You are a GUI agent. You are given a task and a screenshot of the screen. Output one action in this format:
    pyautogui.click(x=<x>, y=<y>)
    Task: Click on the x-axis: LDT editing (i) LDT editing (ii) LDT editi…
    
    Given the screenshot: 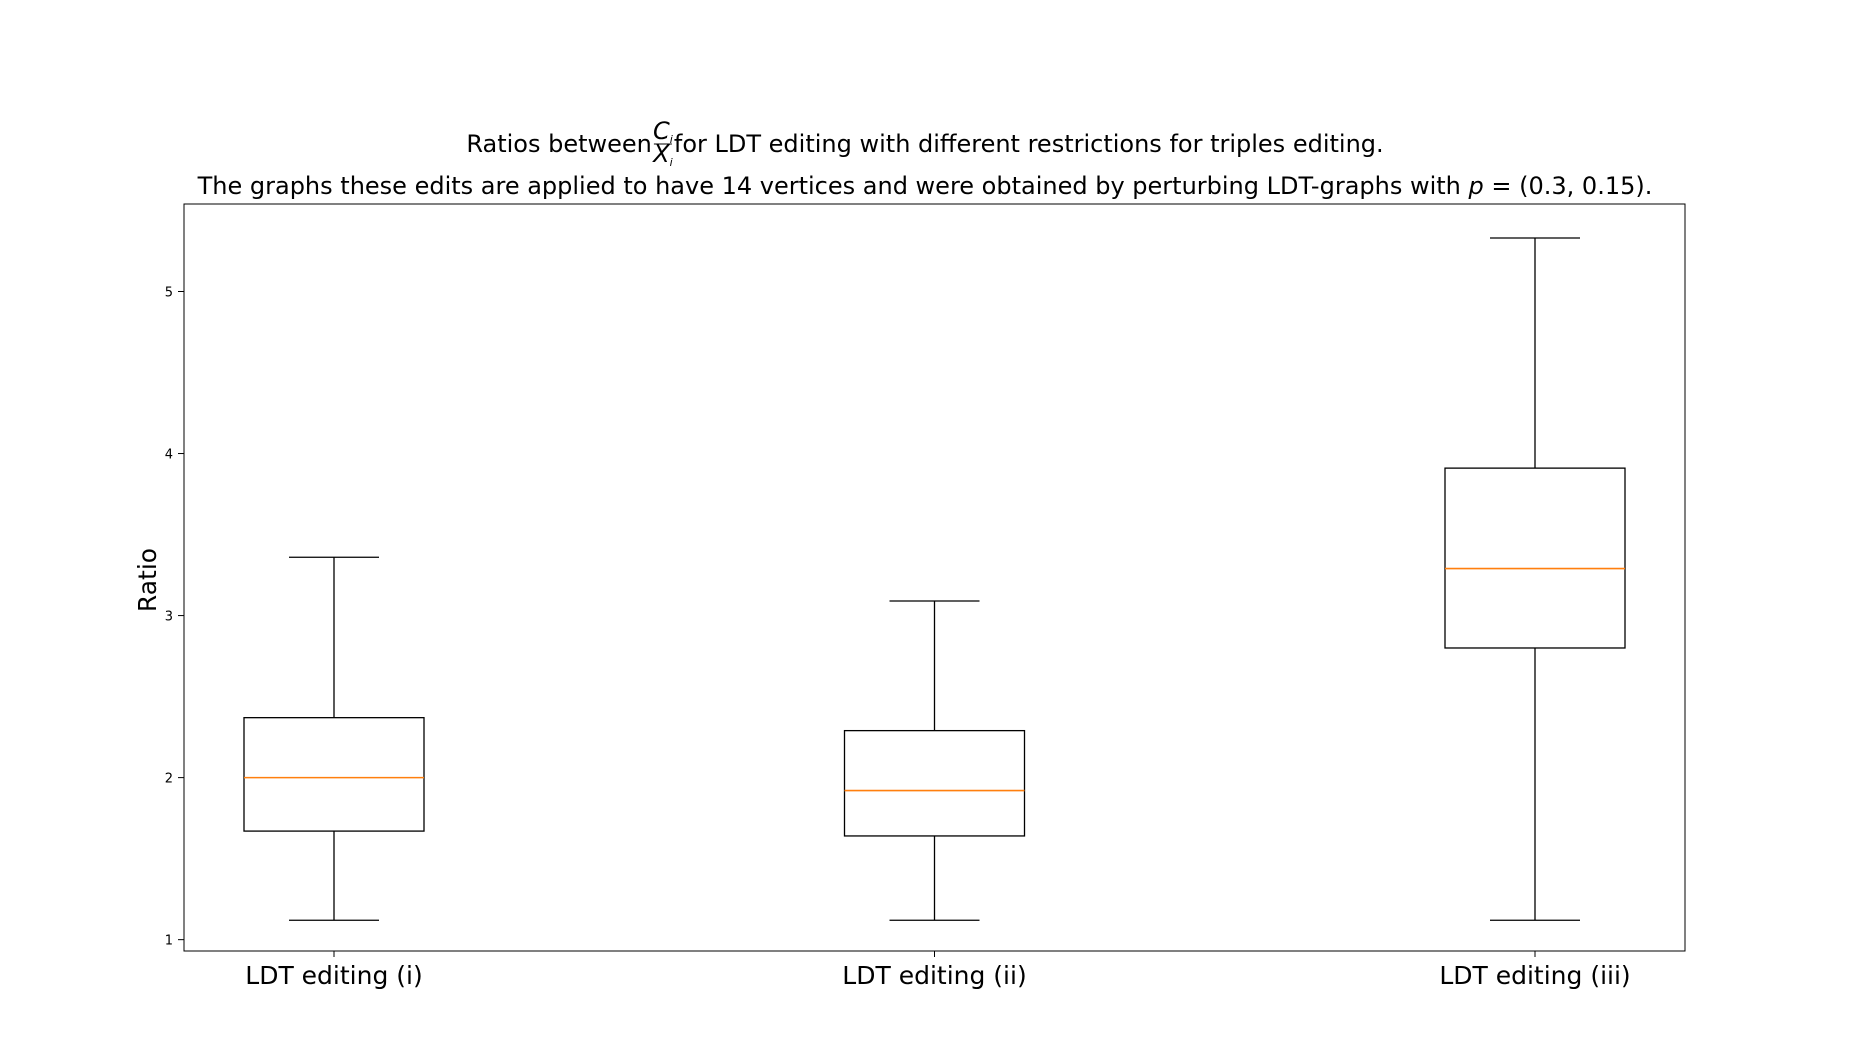 What is the action you would take?
    pyautogui.click(x=938, y=970)
    